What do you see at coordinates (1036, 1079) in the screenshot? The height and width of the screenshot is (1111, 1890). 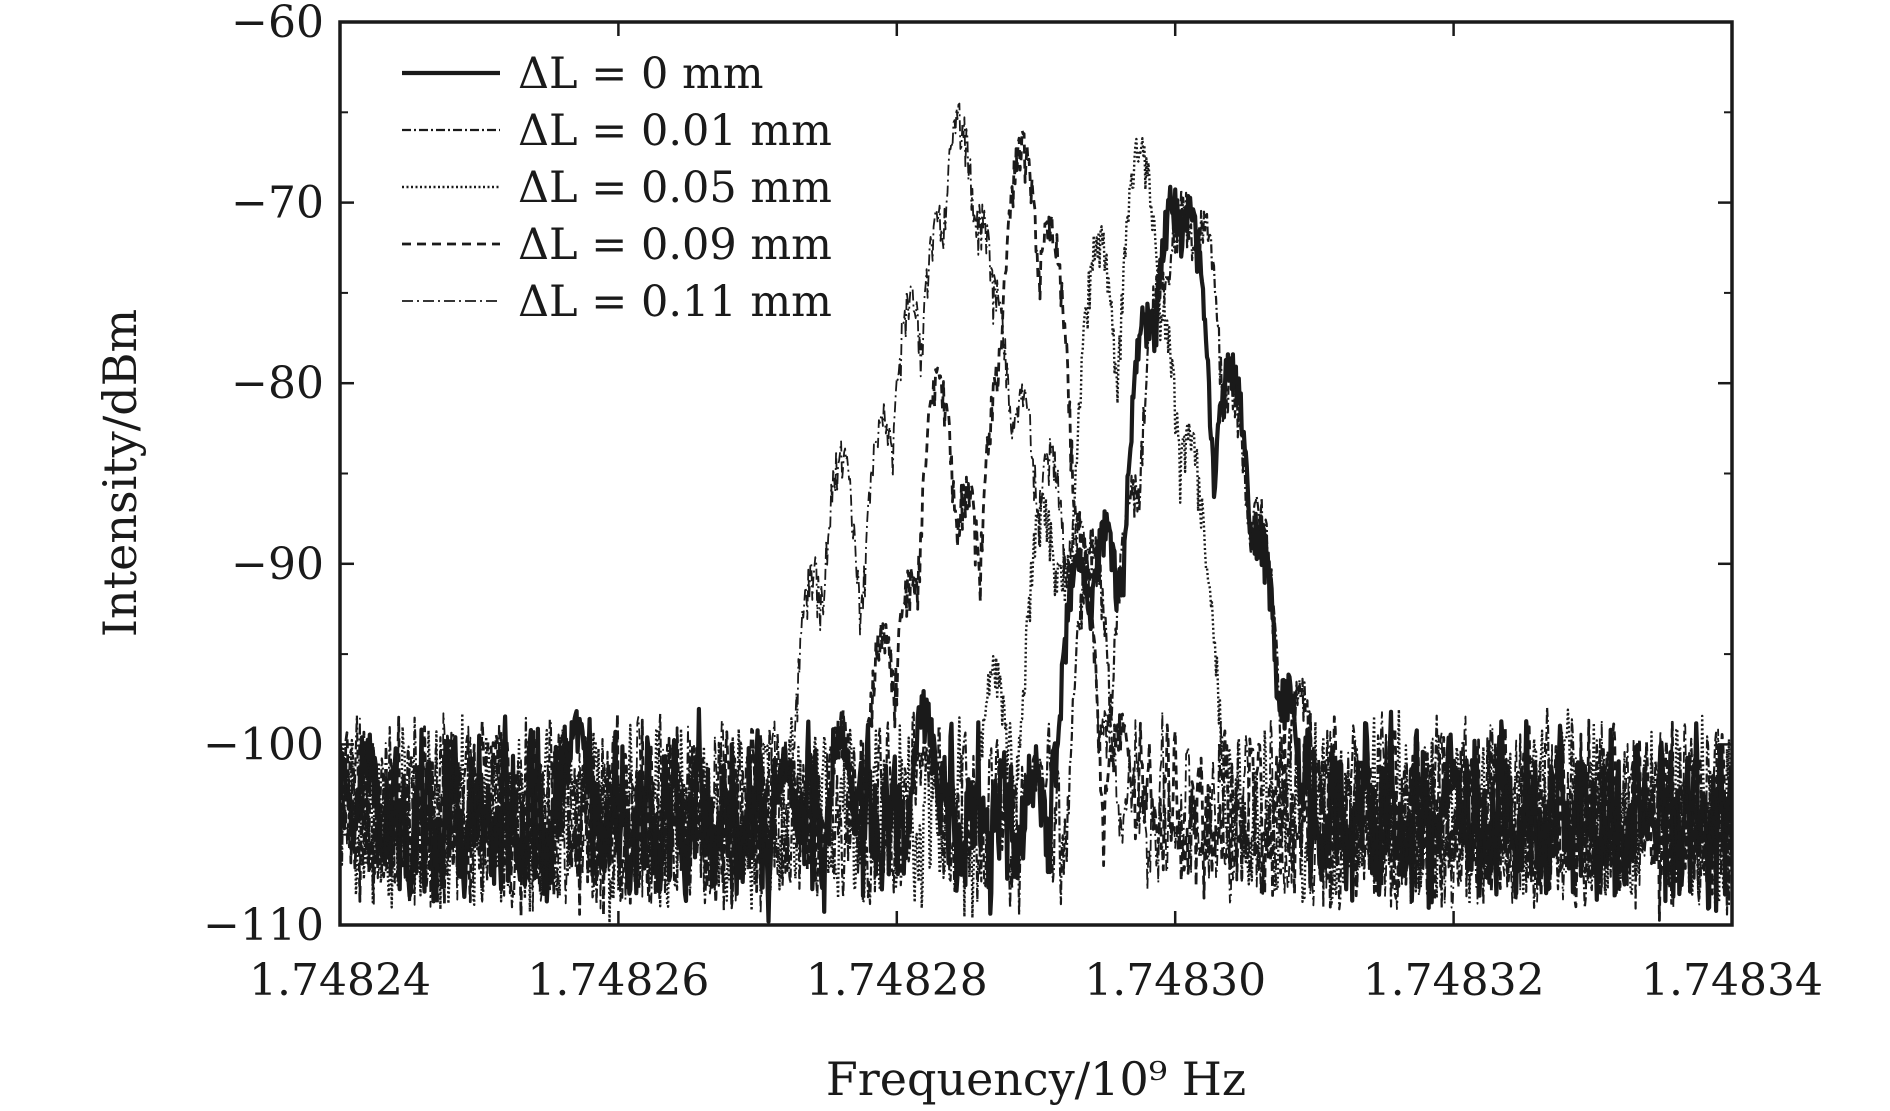 I see `x-axis-label: Frequency/10⁹ Hz` at bounding box center [1036, 1079].